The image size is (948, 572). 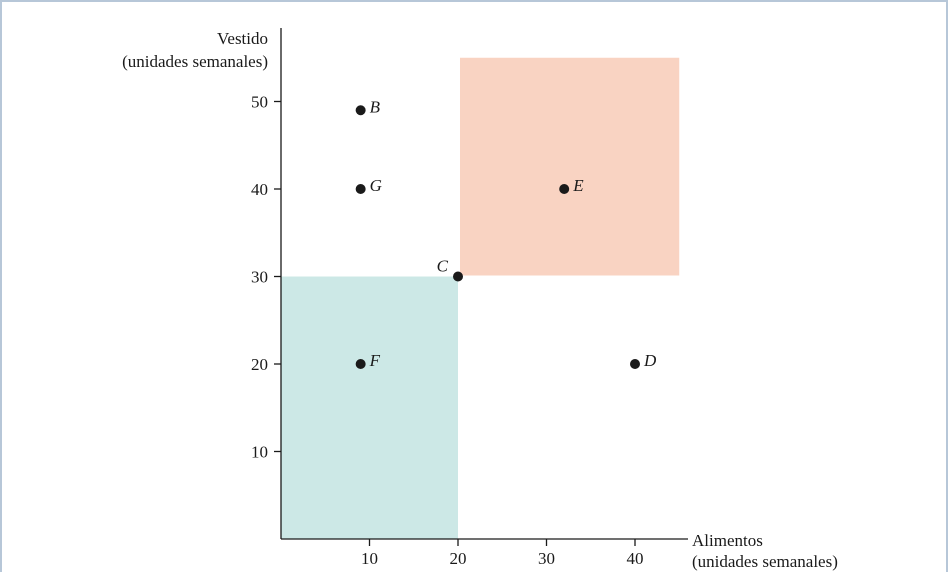 What do you see at coordinates (242, 38) in the screenshot?
I see `y-axis-title-line1: Vestido` at bounding box center [242, 38].